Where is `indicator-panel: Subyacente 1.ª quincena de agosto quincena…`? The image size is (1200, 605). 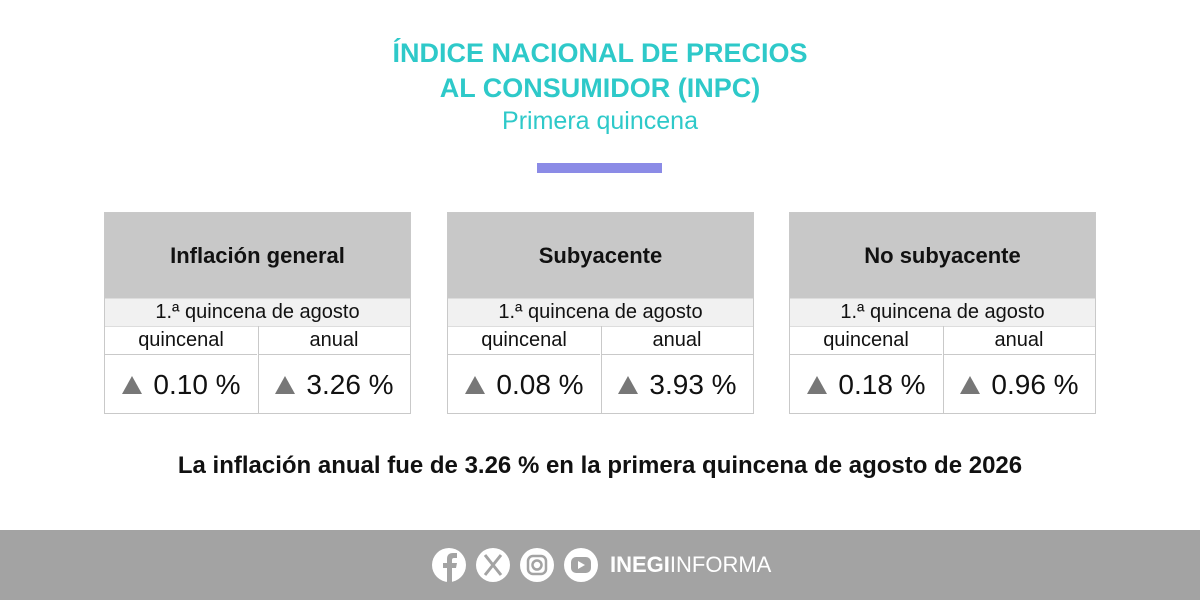 indicator-panel: Subyacente 1.ª quincena de agosto quincena… is located at coordinates (600, 313).